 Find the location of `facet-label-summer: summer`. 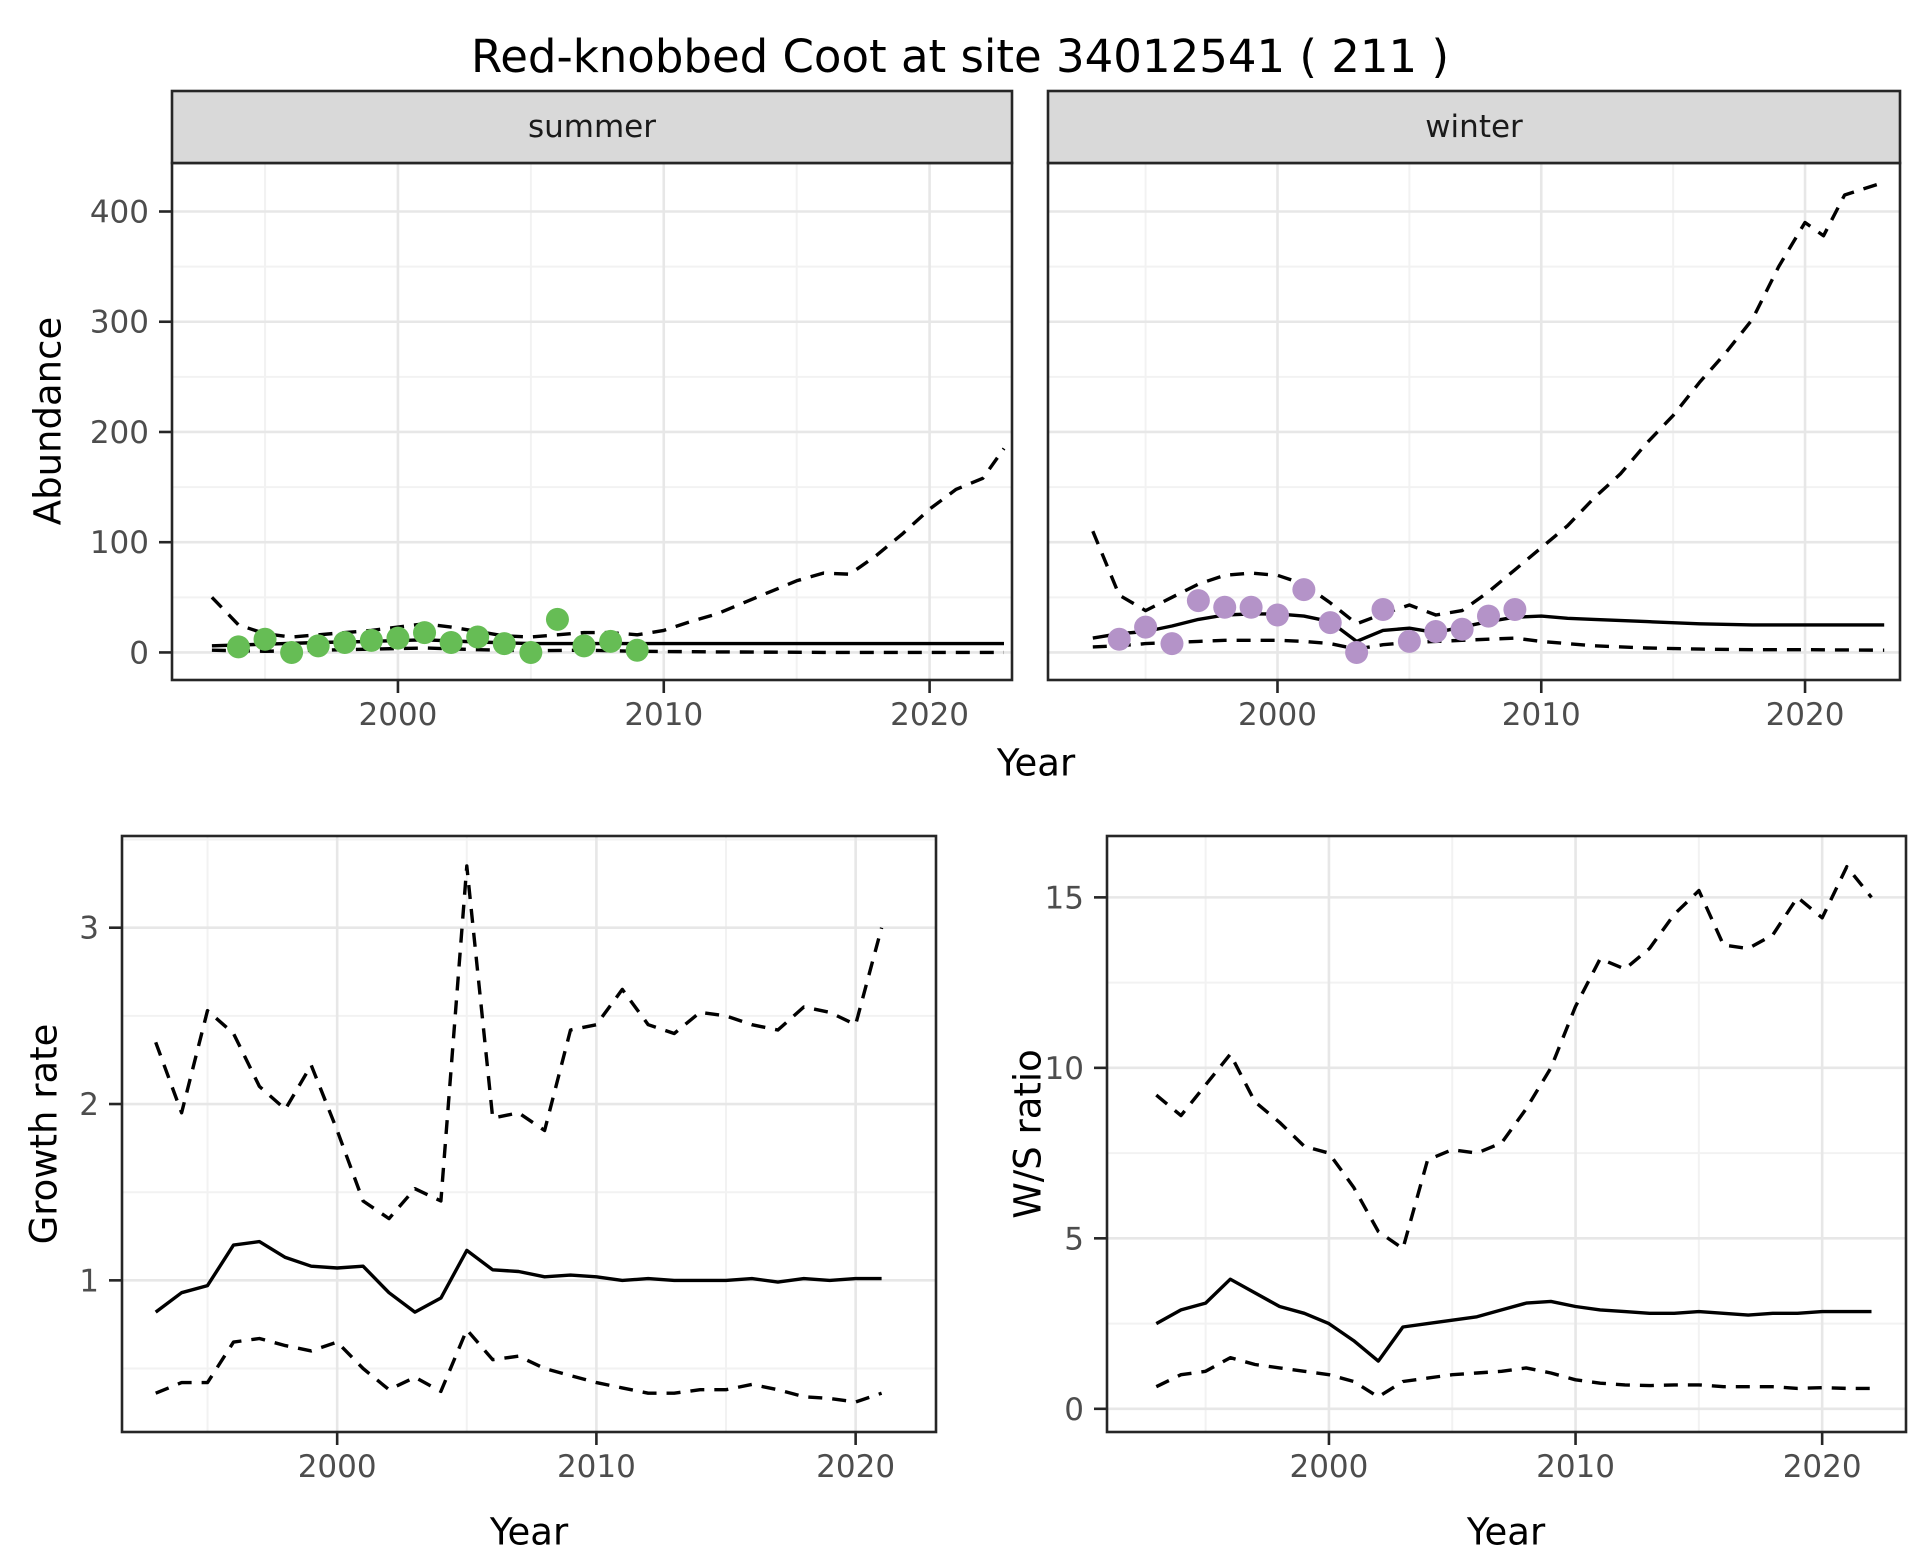

facet-label-summer: summer is located at coordinates (592, 127).